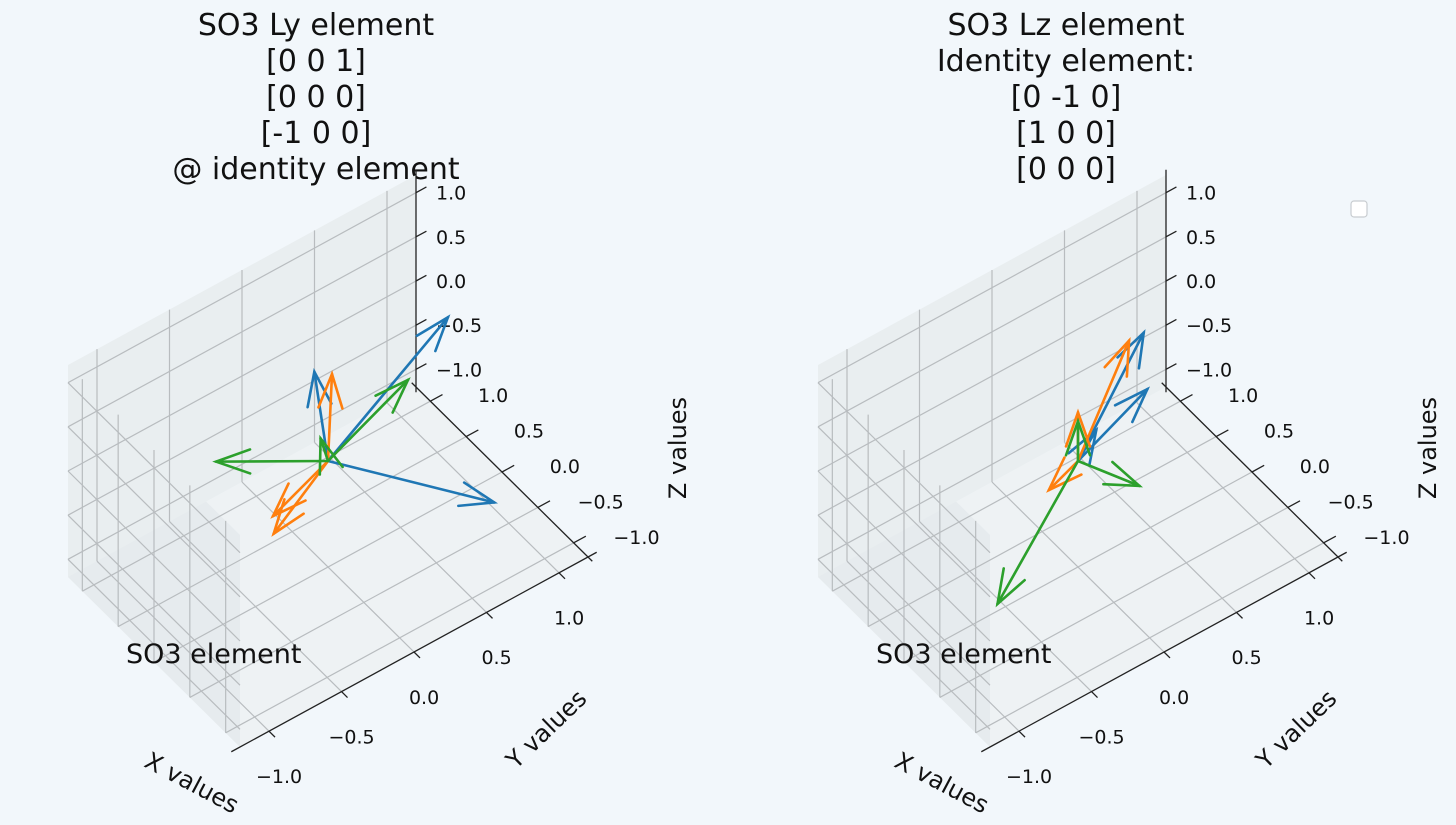 Image resolution: width=1456 pixels, height=825 pixels. I want to click on y-tick-label: −1.0, so click(1386, 538).